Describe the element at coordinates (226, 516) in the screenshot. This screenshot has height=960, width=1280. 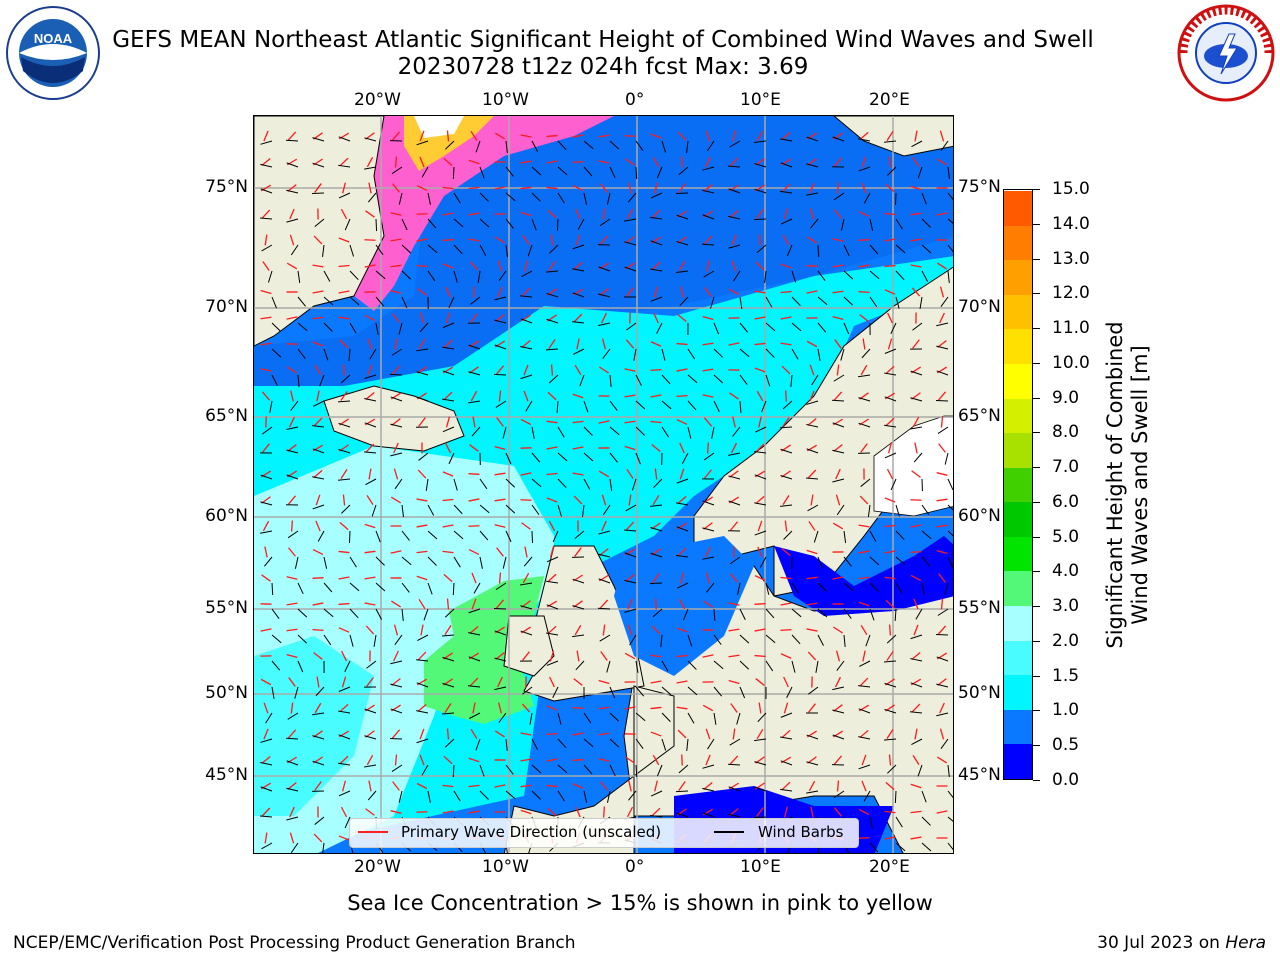
I see `lat-tick-left: 60°N` at that location.